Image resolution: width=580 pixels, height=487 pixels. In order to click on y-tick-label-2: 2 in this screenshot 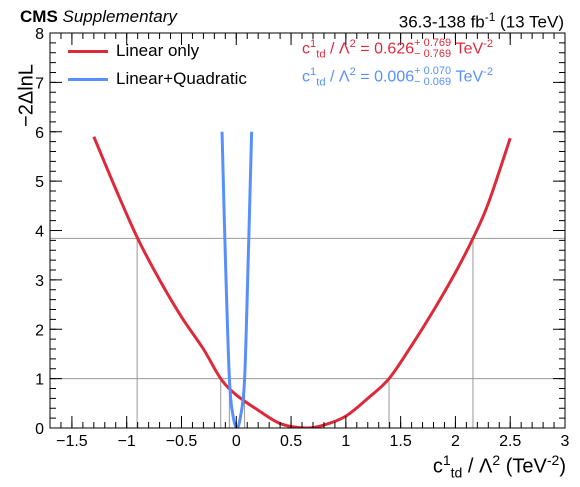, I will do `click(39, 330)`.